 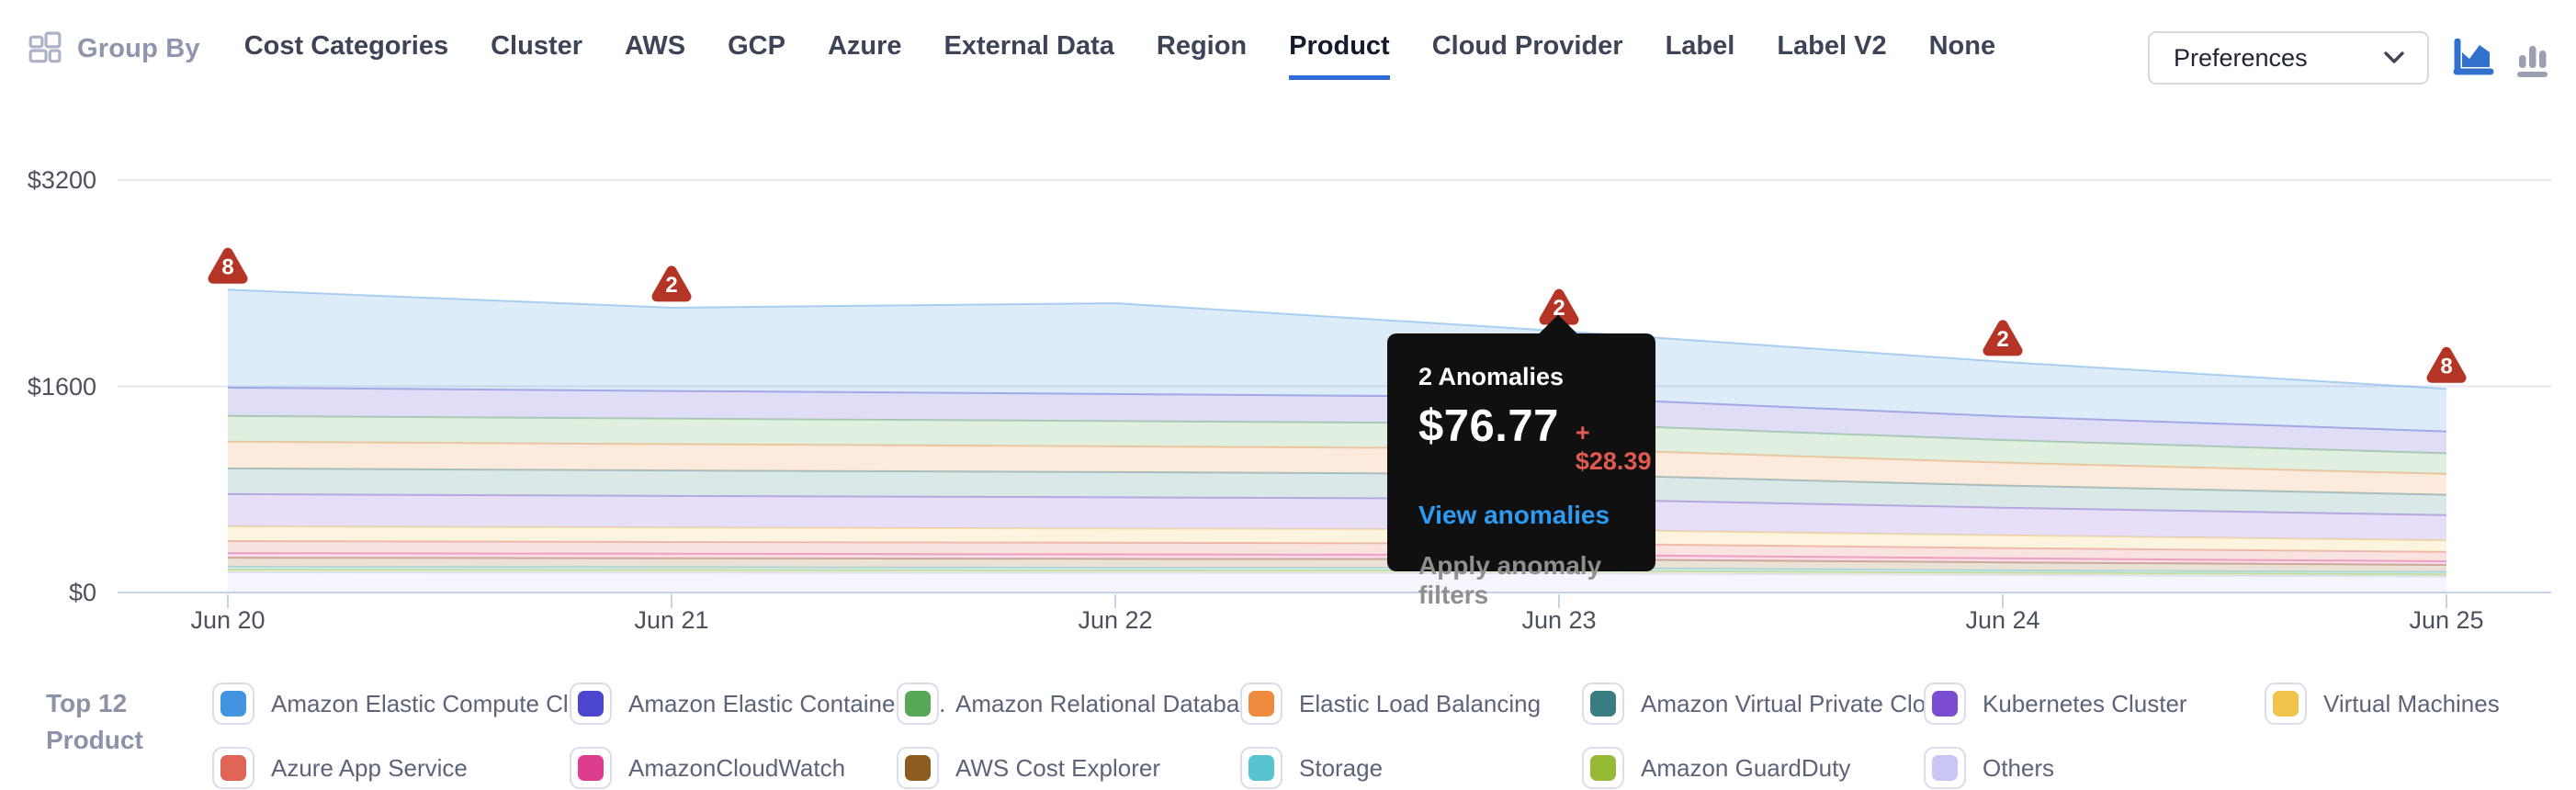 What do you see at coordinates (1534, 438) in the screenshot?
I see `tooltip-value-row: $76.77 + $28.39` at bounding box center [1534, 438].